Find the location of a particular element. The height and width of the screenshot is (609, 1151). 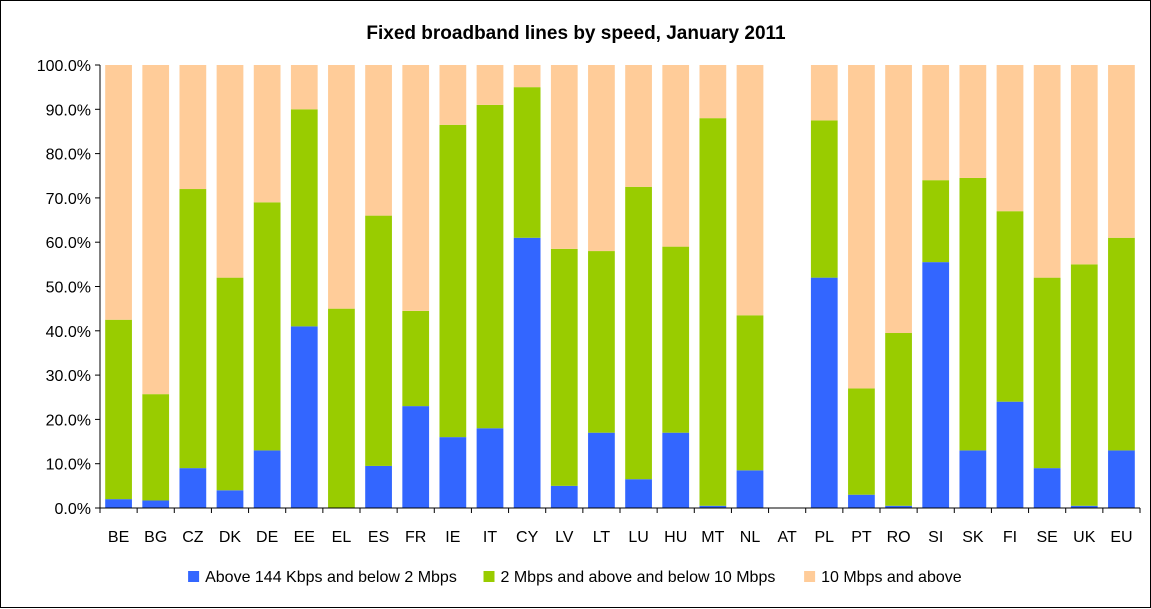

x-tick-label: ES is located at coordinates (378, 537).